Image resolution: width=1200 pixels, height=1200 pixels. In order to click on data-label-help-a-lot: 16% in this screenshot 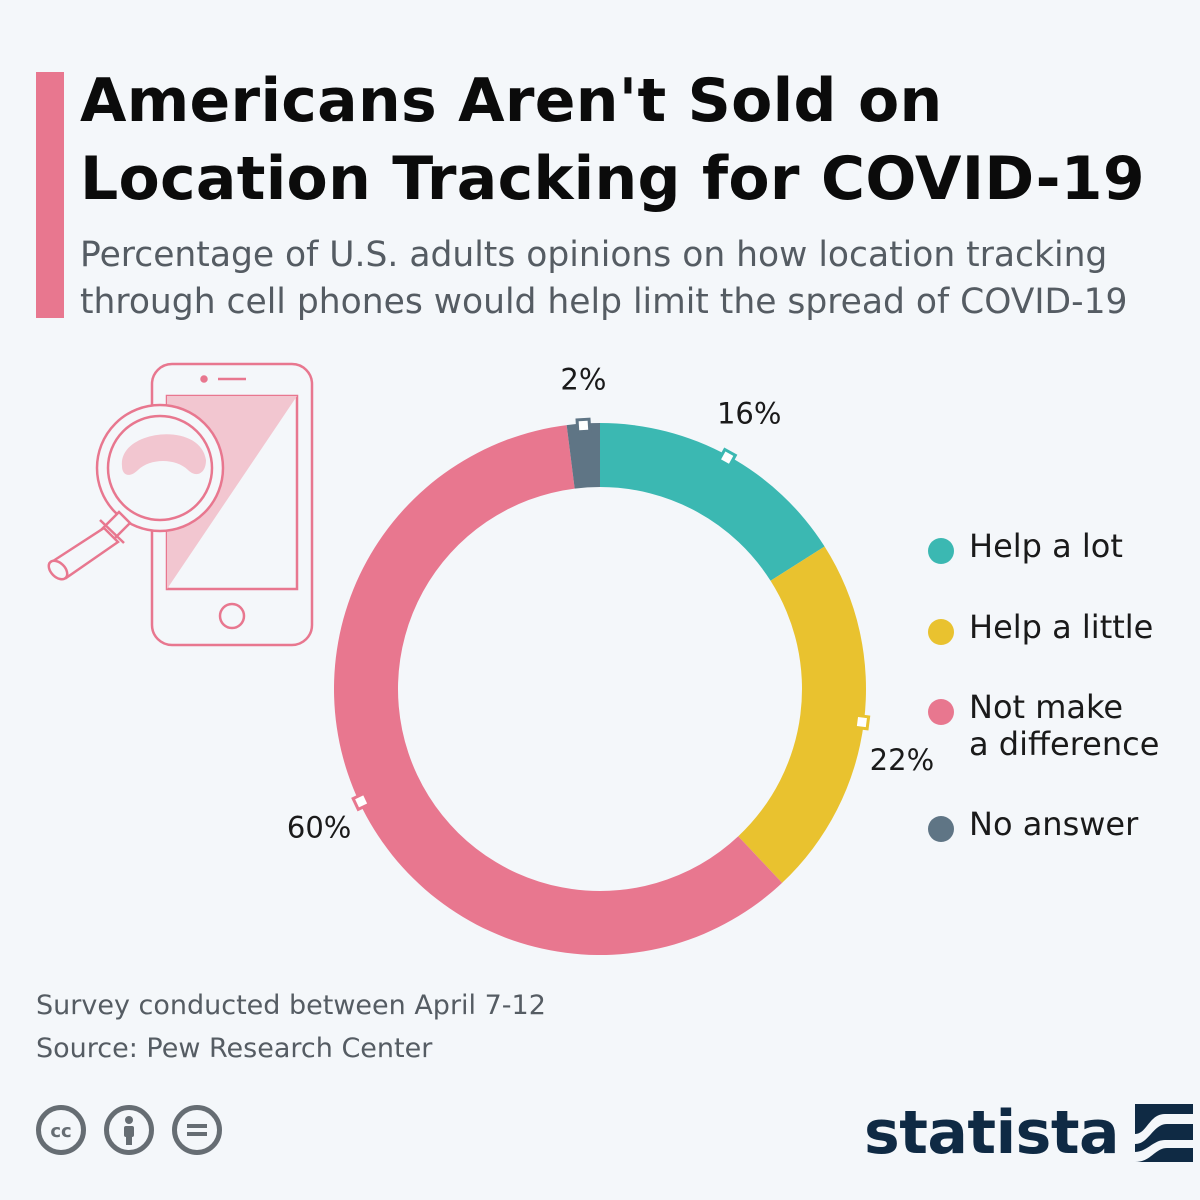, I will do `click(749, 414)`.